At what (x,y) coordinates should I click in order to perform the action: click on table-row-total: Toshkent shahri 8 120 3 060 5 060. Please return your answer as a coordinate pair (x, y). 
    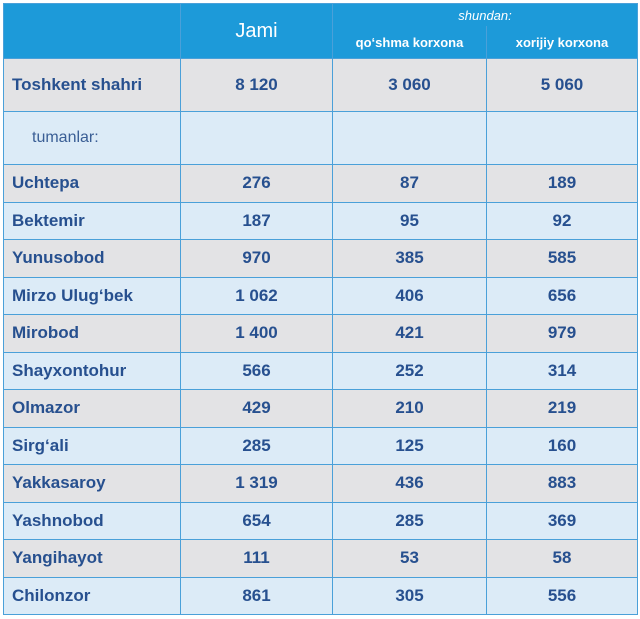
    Looking at the image, I should click on (320, 85).